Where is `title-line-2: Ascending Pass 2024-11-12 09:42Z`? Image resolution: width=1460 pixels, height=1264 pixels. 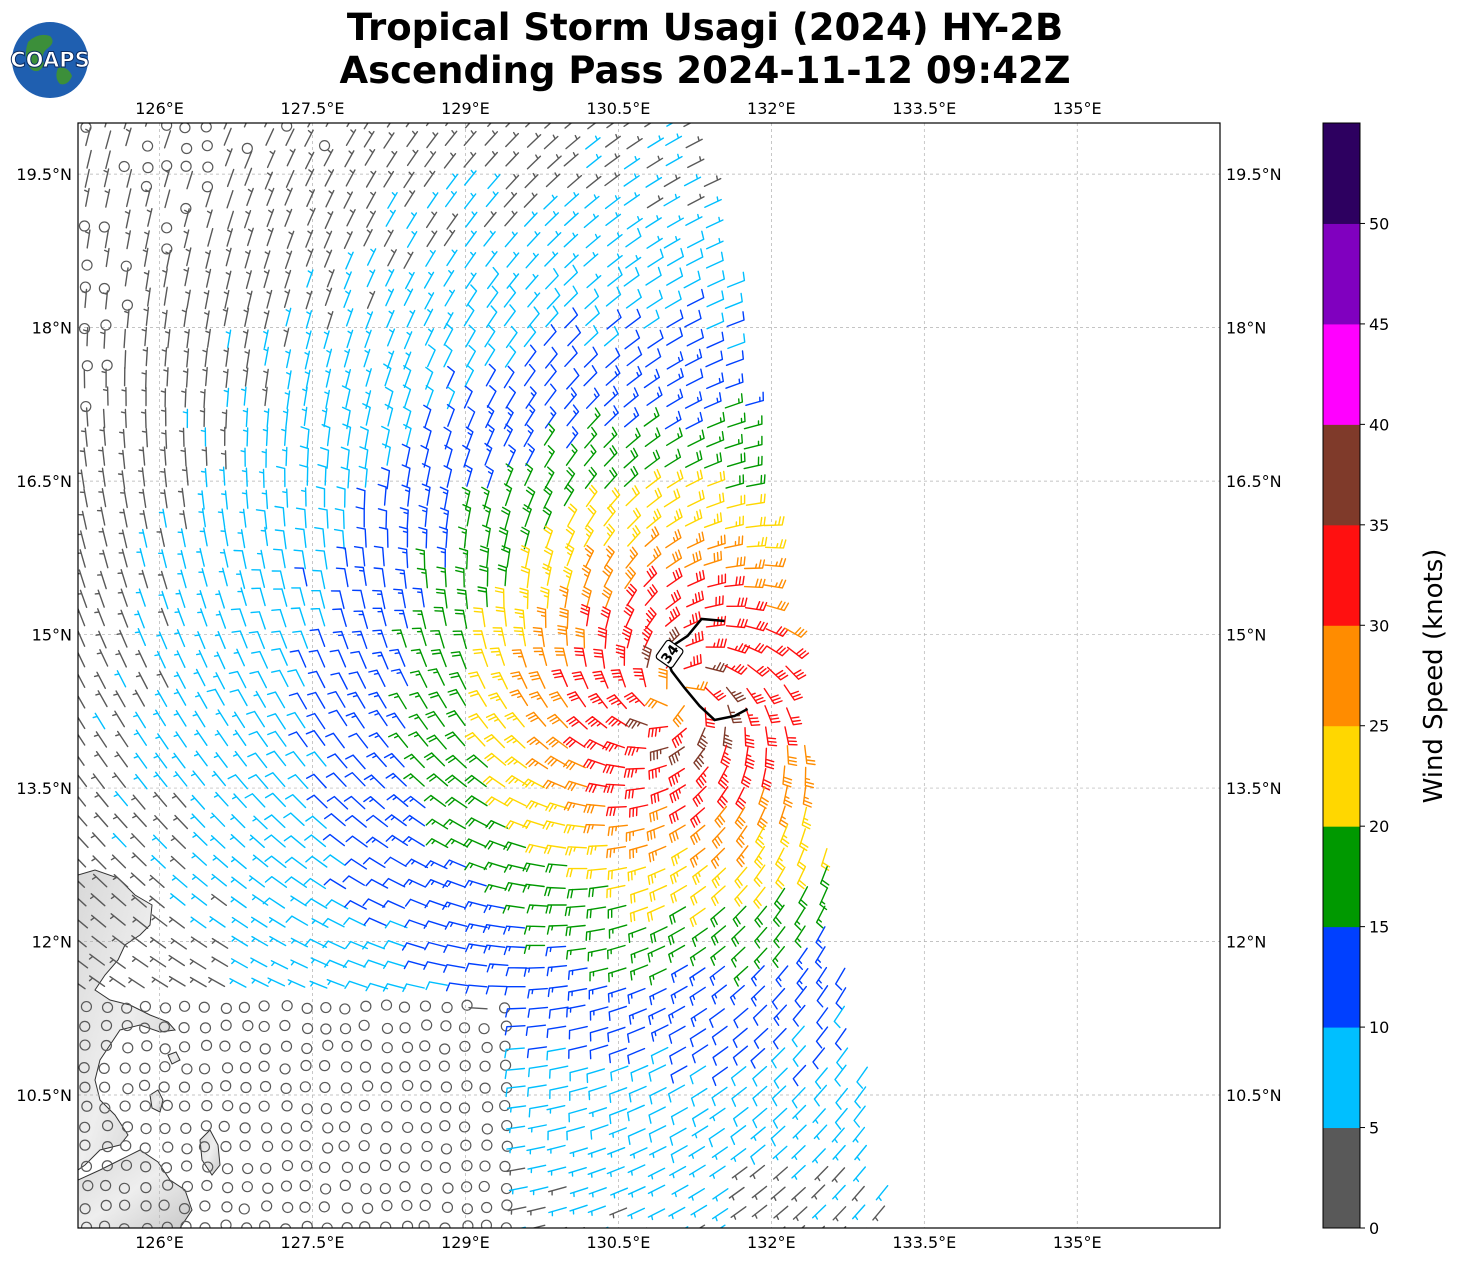 title-line-2: Ascending Pass 2024-11-12 09:42Z is located at coordinates (705, 70).